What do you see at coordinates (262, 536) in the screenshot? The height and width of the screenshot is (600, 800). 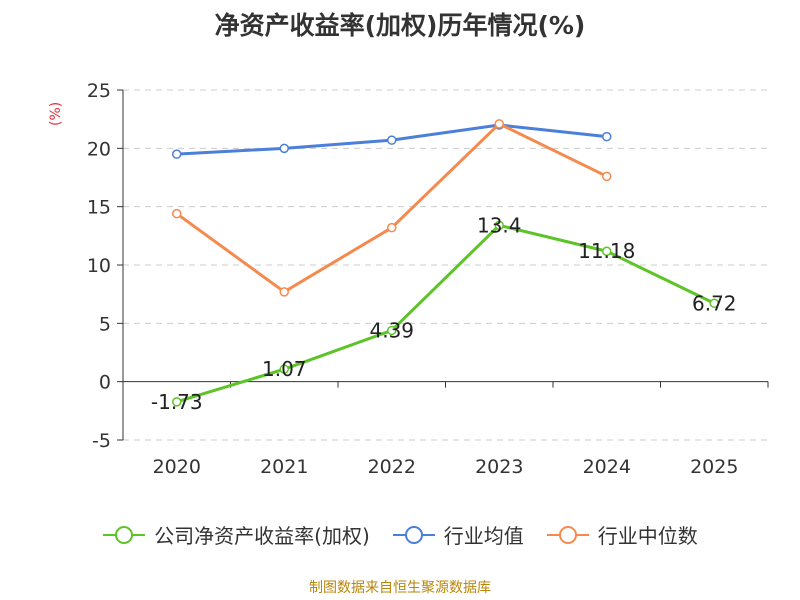 I see `legend-label: 公司净资产收益率(加权)` at bounding box center [262, 536].